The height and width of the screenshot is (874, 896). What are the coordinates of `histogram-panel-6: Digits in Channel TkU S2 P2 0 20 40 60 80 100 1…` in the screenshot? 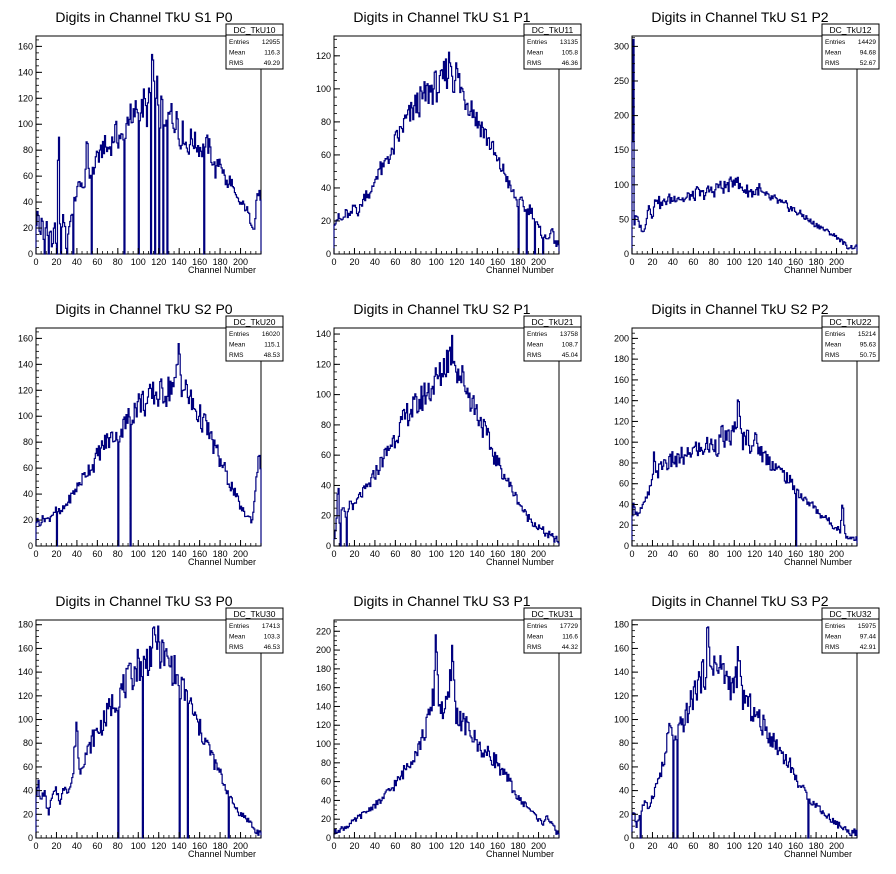 It's located at (747, 434).